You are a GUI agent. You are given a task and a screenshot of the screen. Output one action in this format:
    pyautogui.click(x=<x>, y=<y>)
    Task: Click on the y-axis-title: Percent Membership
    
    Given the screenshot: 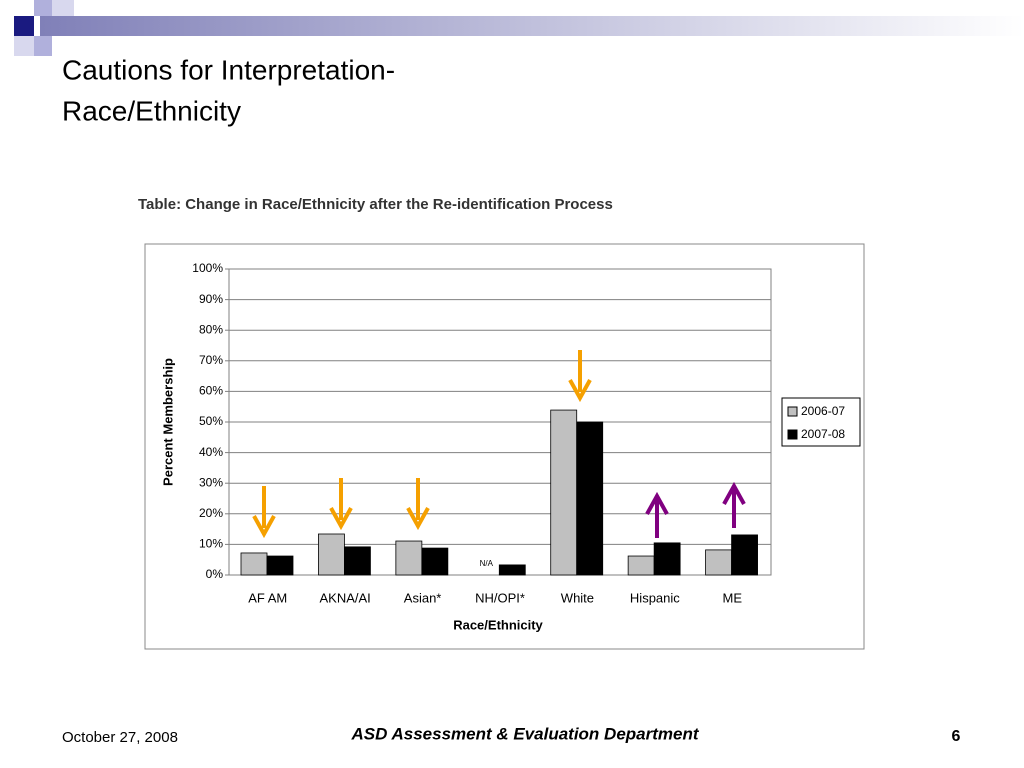 What is the action you would take?
    pyautogui.click(x=167, y=422)
    